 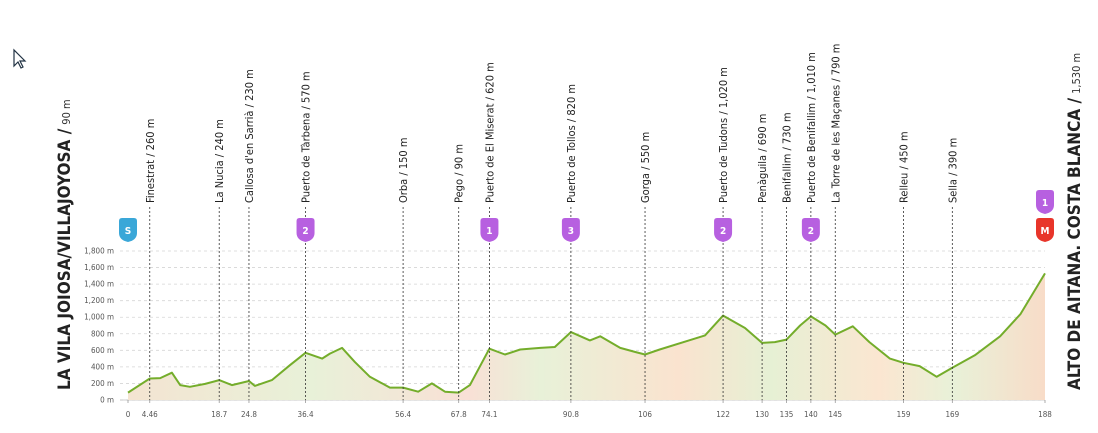 I want to click on y-tick-label: 200 m, so click(x=102, y=383).